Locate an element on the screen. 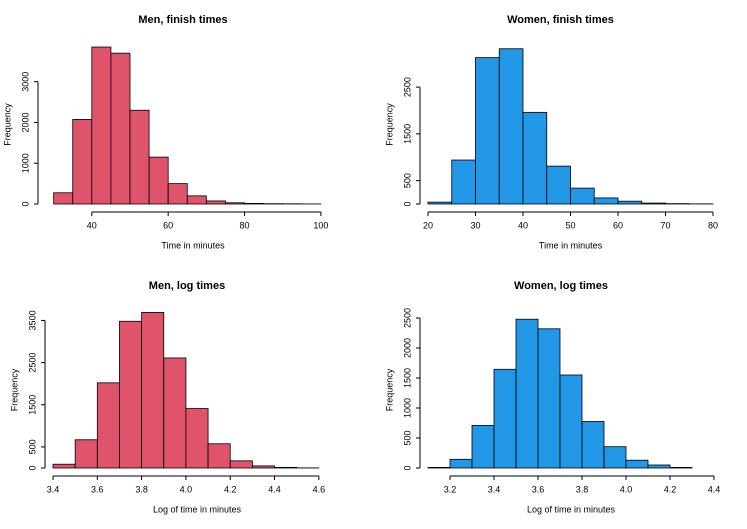 This screenshot has height=529, width=747. x-tick-label: 4.0 is located at coordinates (626, 489).